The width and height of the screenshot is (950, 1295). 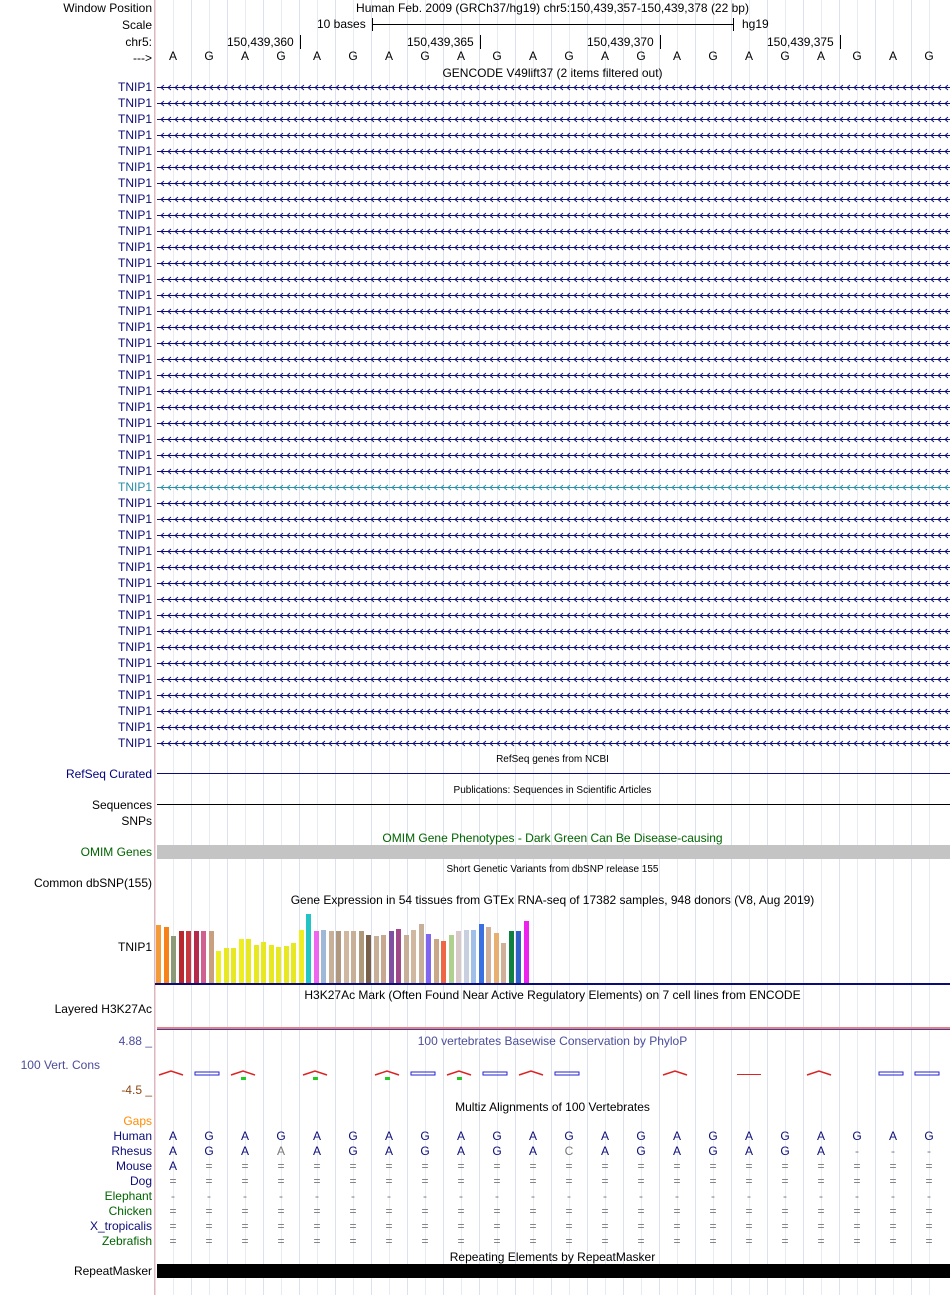 I want to click on repeatmasker-title: Repeating Elements by RepeatMasker, so click(x=552, y=1257).